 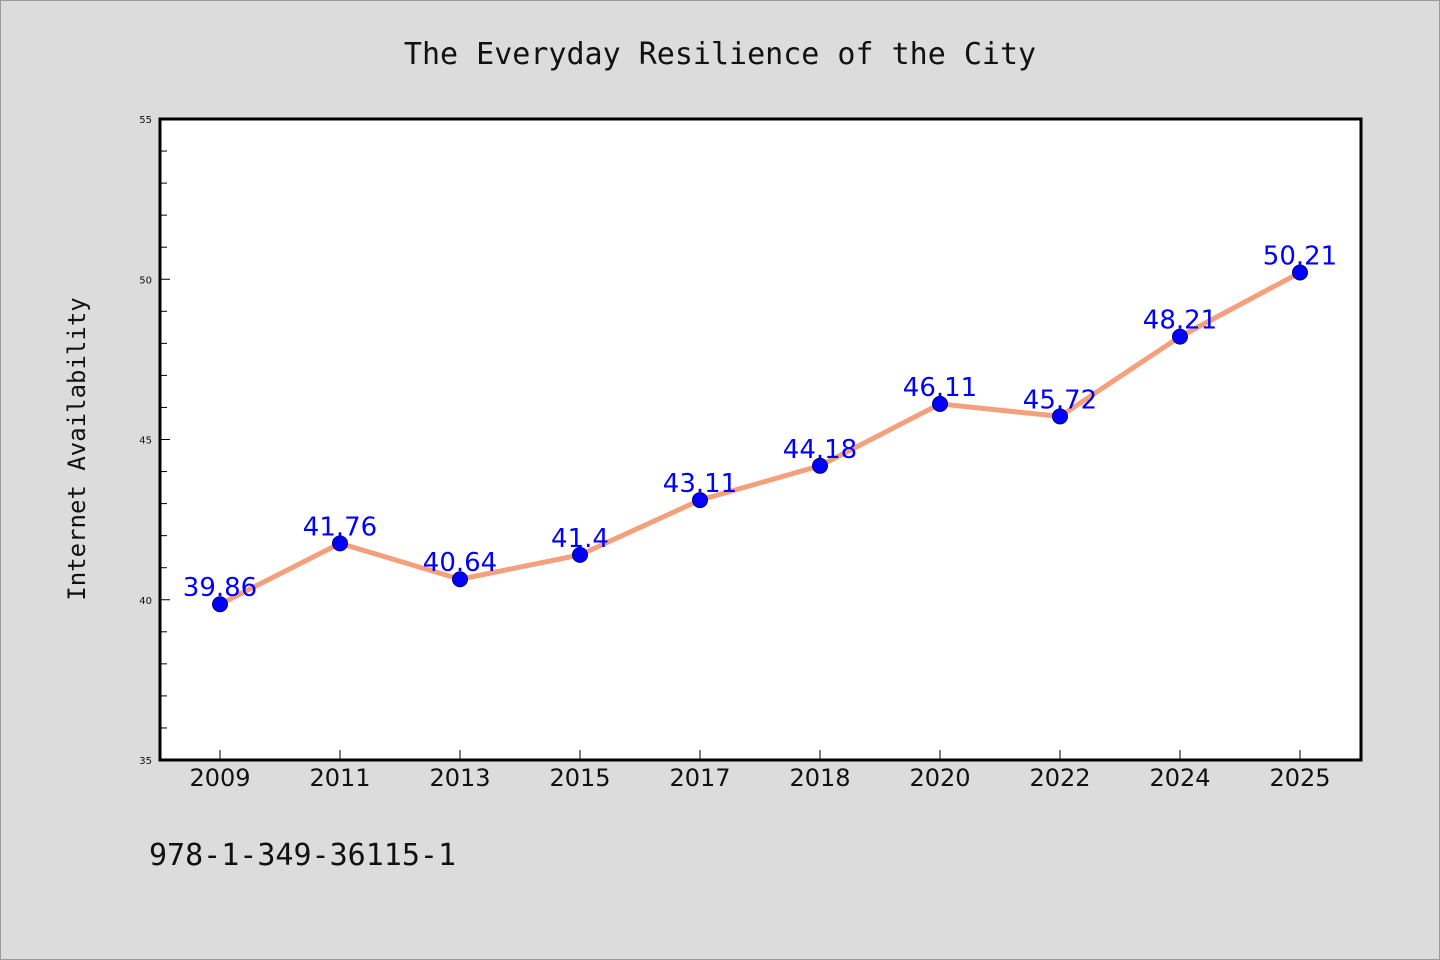 What do you see at coordinates (145, 120) in the screenshot?
I see `y-tick-label: 55` at bounding box center [145, 120].